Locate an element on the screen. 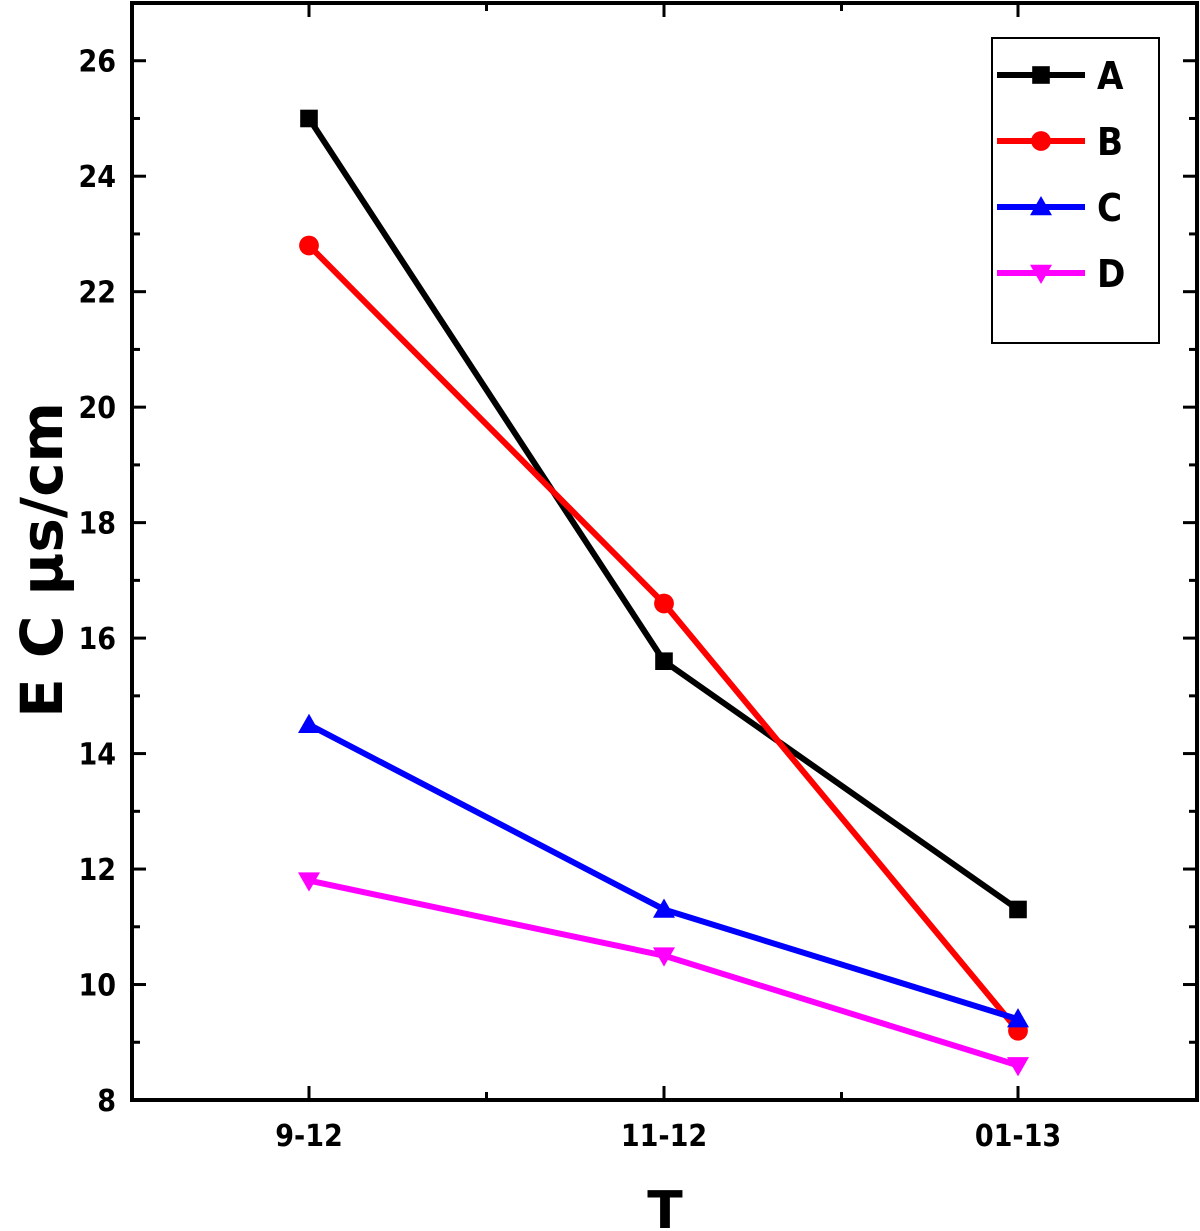  series-d is located at coordinates (663, 974).